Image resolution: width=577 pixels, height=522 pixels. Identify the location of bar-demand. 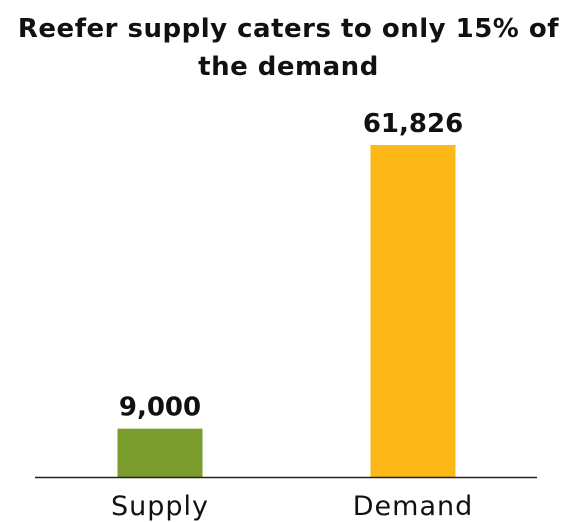
(413, 311).